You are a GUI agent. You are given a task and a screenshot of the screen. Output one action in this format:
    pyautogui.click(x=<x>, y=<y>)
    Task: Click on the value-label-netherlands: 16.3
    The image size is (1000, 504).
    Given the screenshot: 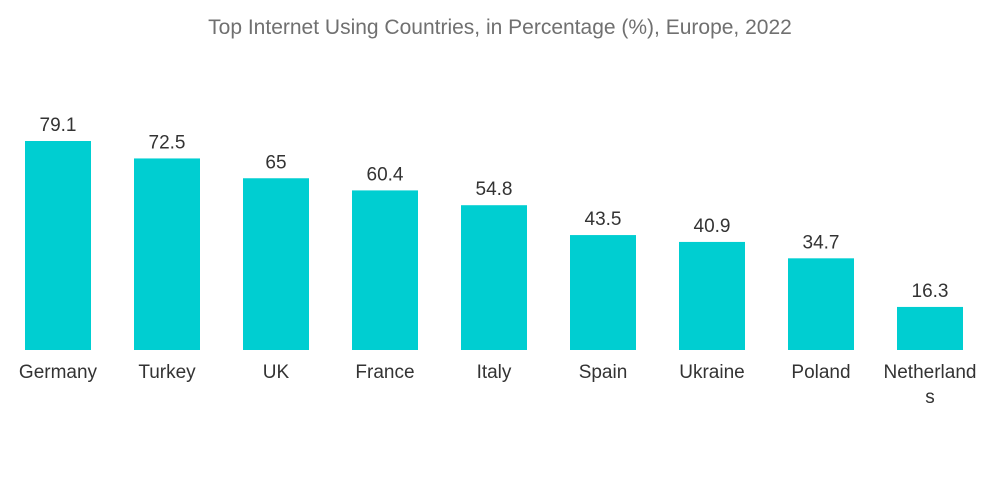 What is the action you would take?
    pyautogui.click(x=930, y=291)
    